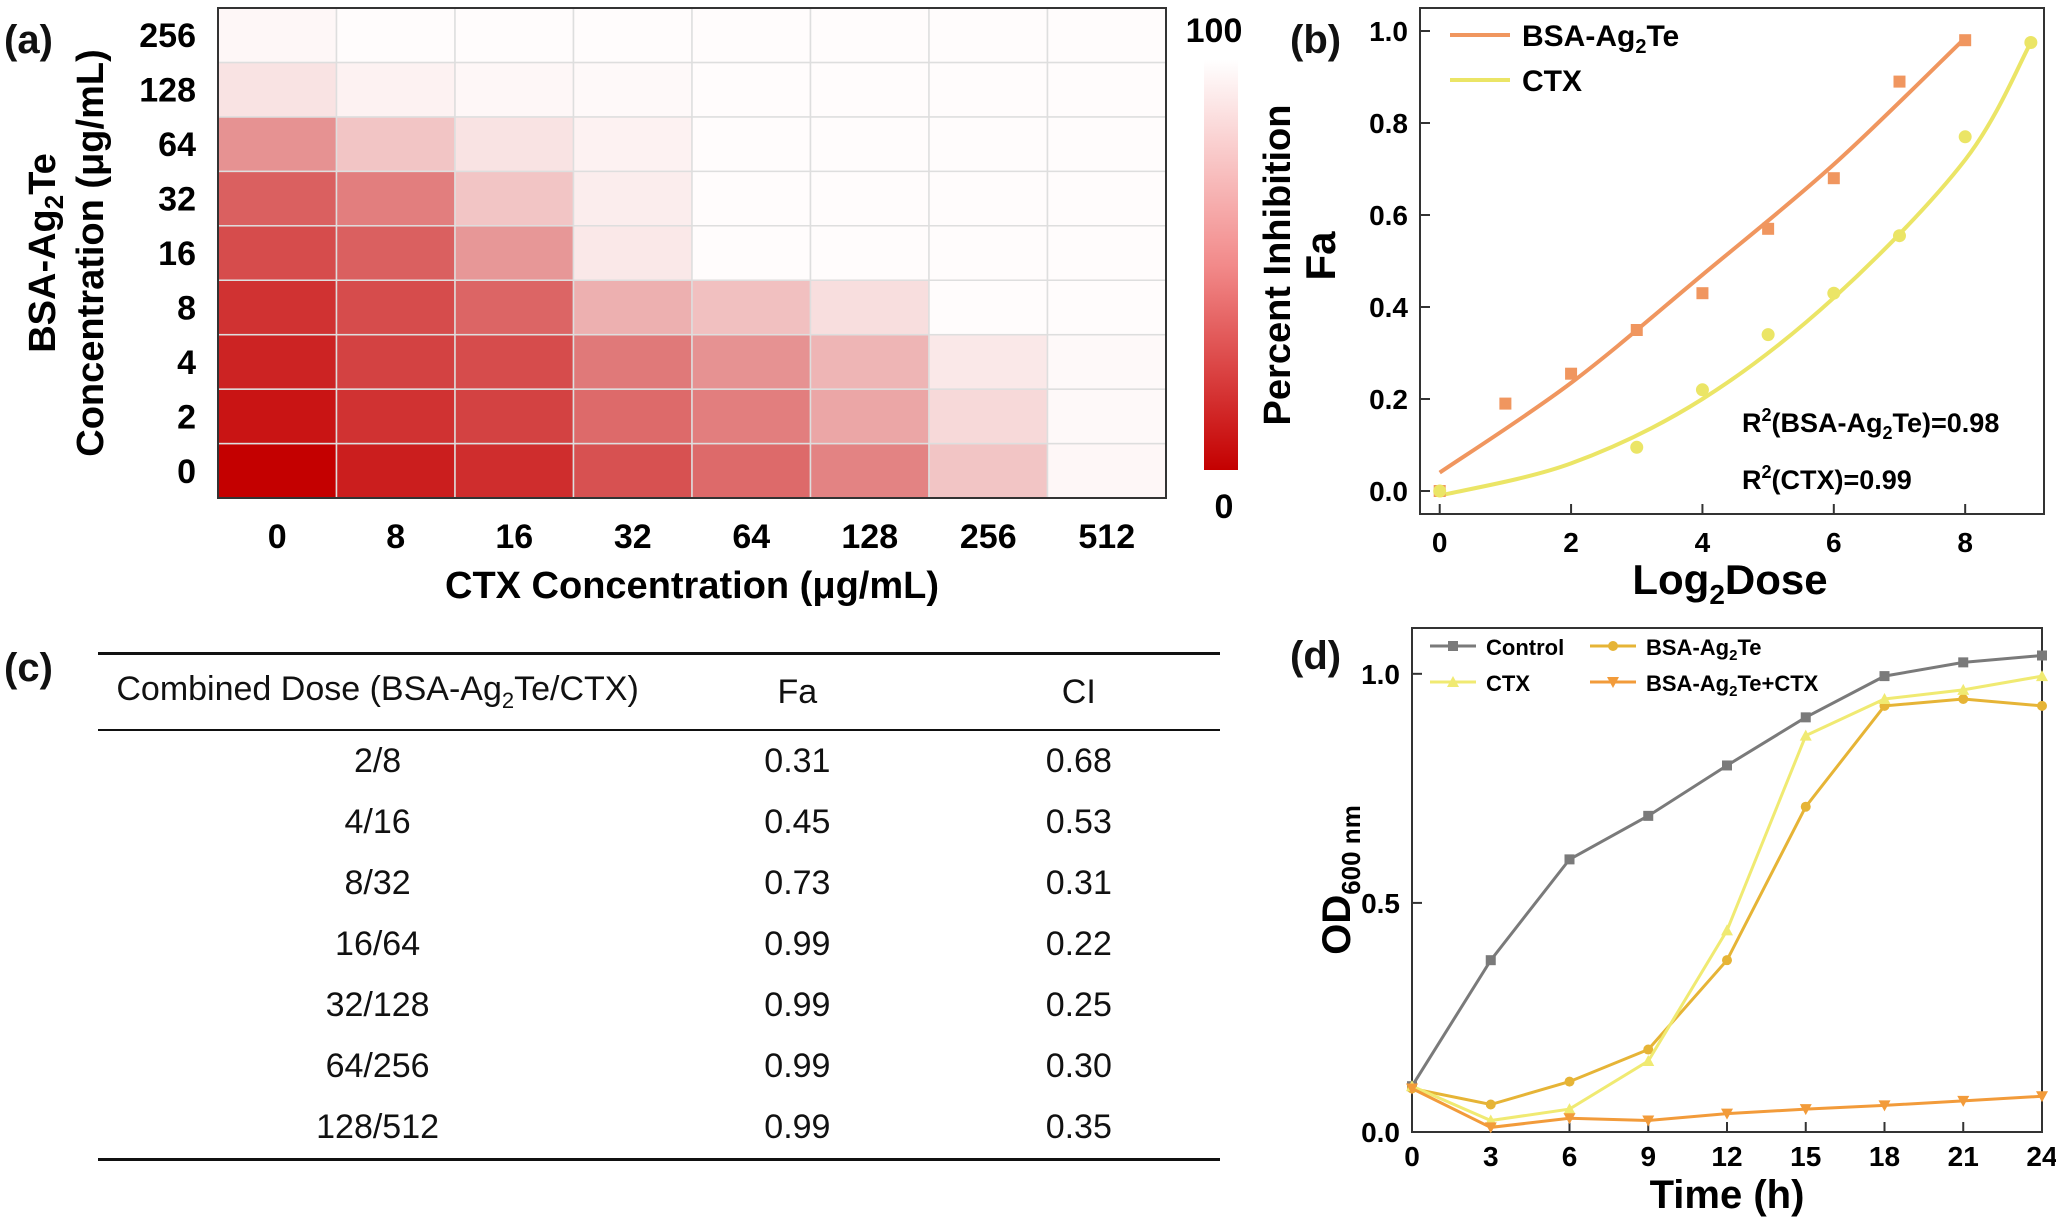 The image size is (2056, 1230). I want to click on heatmap-y-axis-label-line1: BSA-Ag2Te, so click(45, 253).